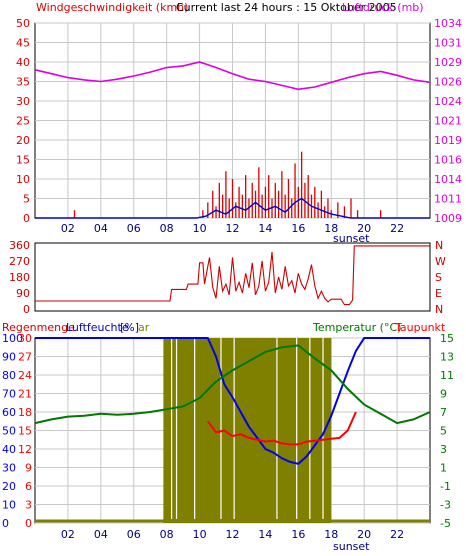 The height and width of the screenshot is (556, 466). What do you see at coordinates (23, 293) in the screenshot?
I see `direction-tick-label: 90` at bounding box center [23, 293].